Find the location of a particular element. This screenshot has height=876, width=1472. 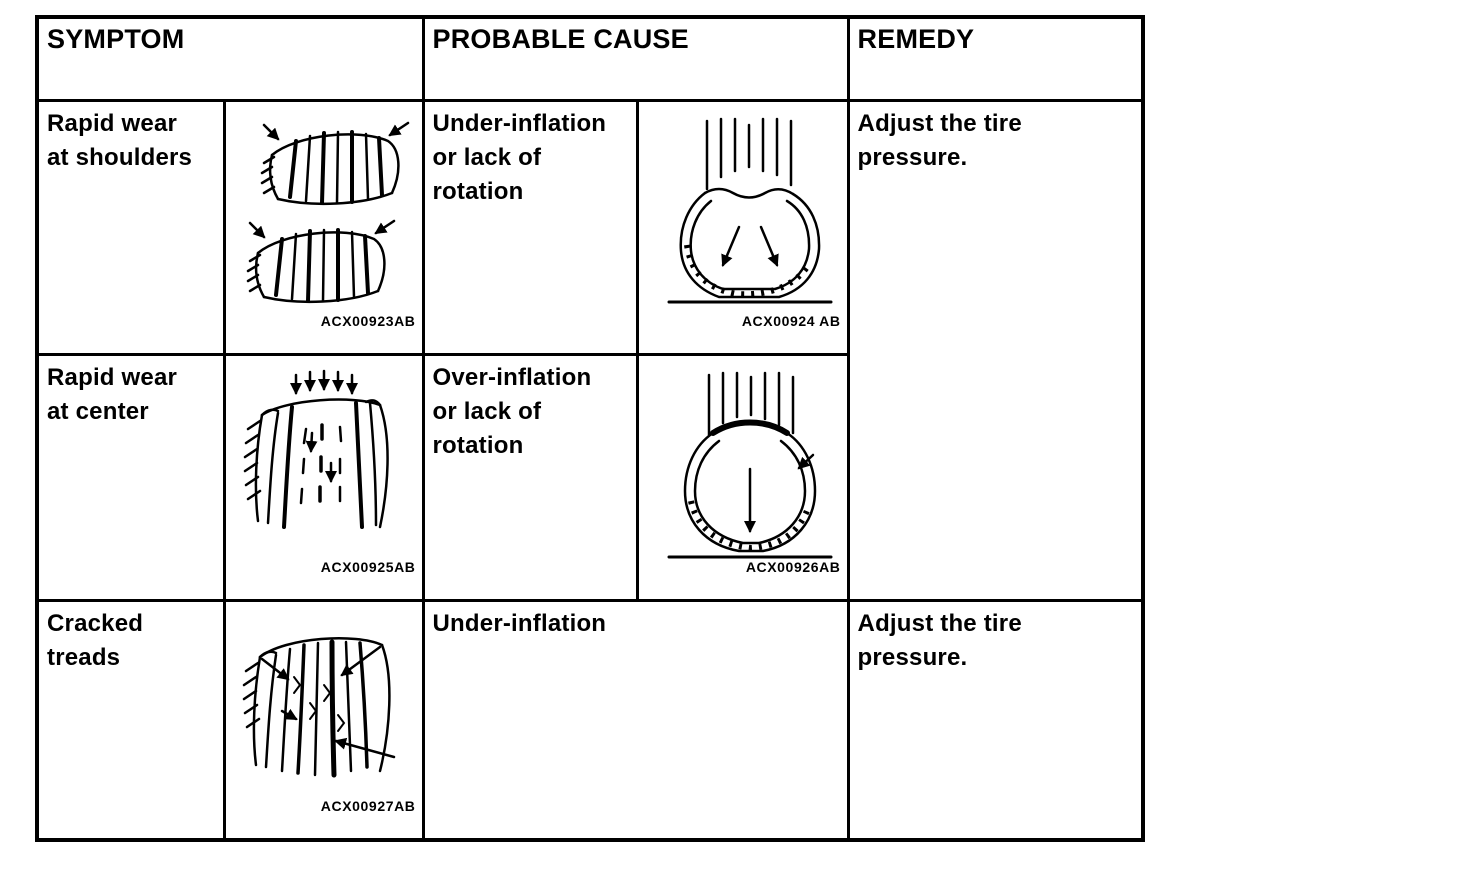

tread-worn-at-center-figure is located at coordinates (316, 449).